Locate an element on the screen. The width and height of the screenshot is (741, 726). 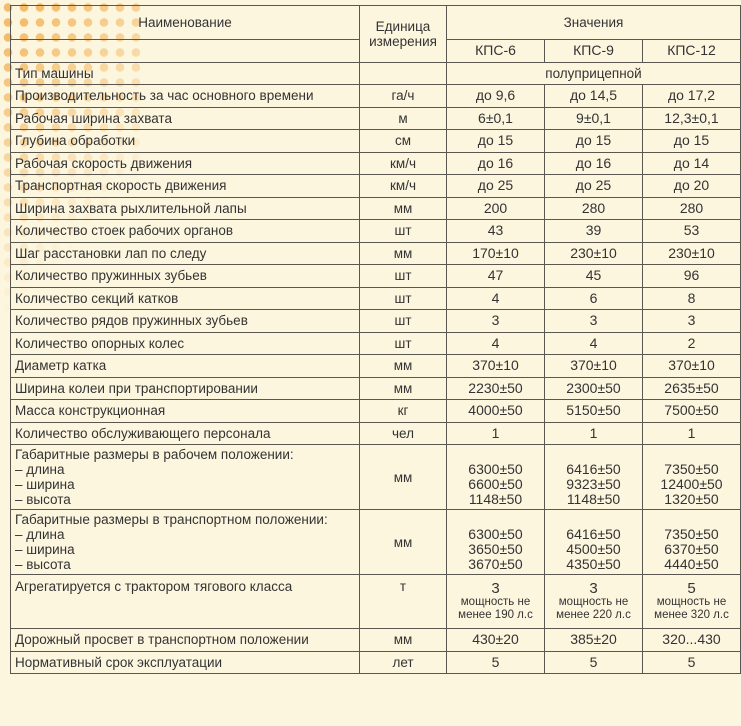
value-line: 4500±50 is located at coordinates (593, 549).